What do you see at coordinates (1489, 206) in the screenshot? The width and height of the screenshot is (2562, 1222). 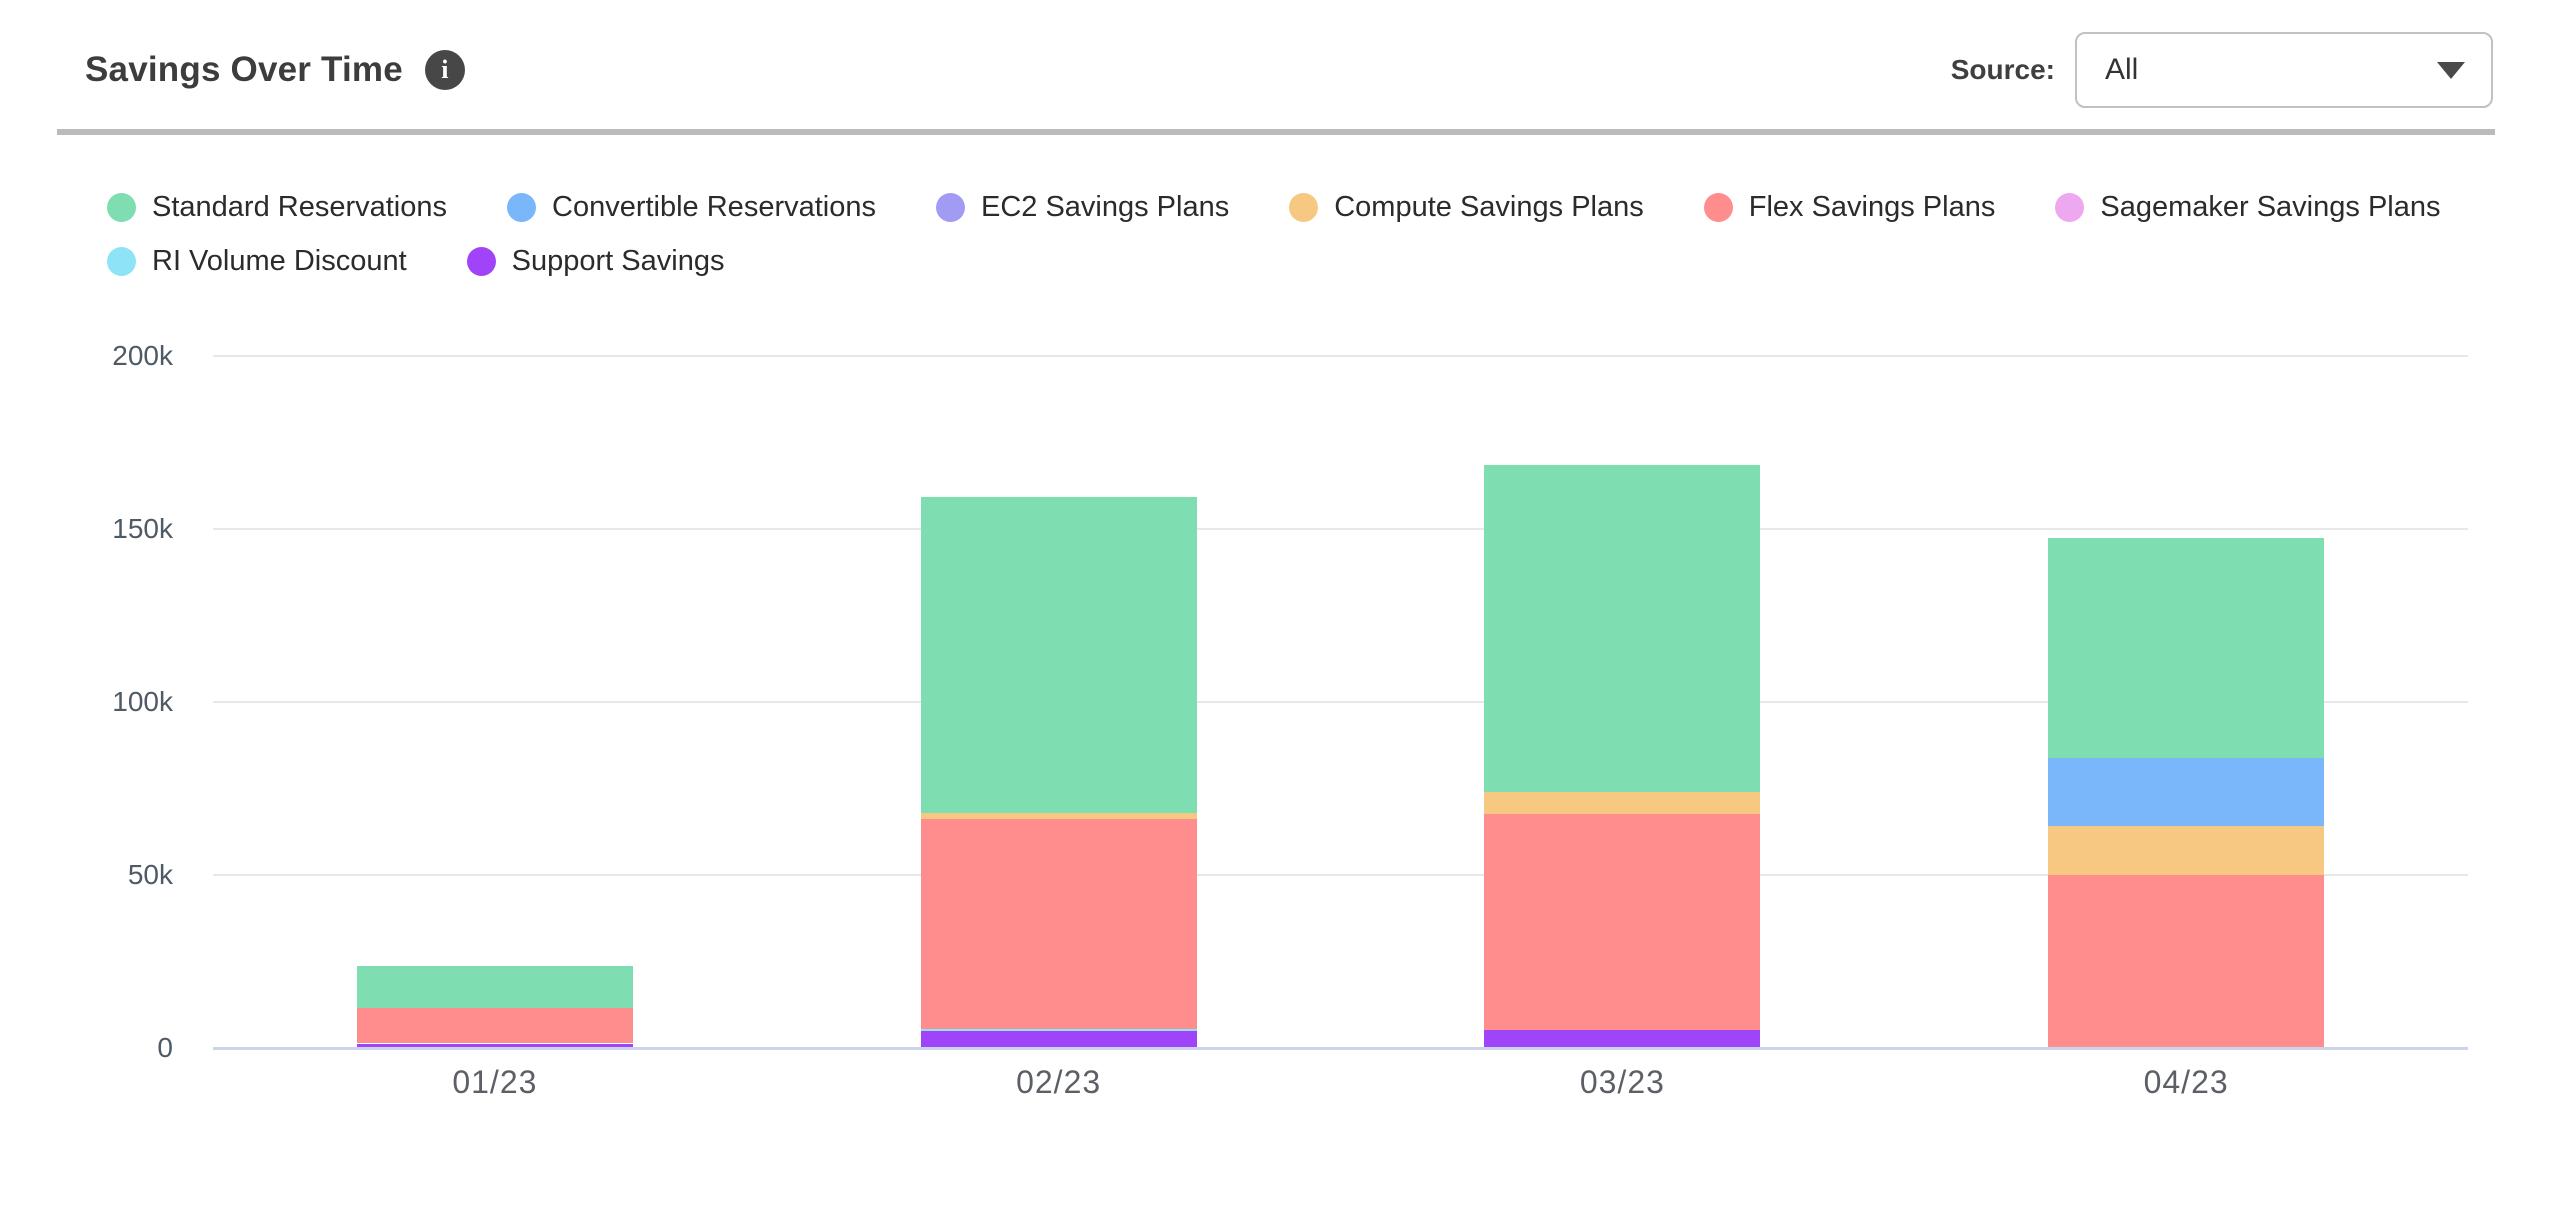 I see `legend-item-label: Compute Savings Plans` at bounding box center [1489, 206].